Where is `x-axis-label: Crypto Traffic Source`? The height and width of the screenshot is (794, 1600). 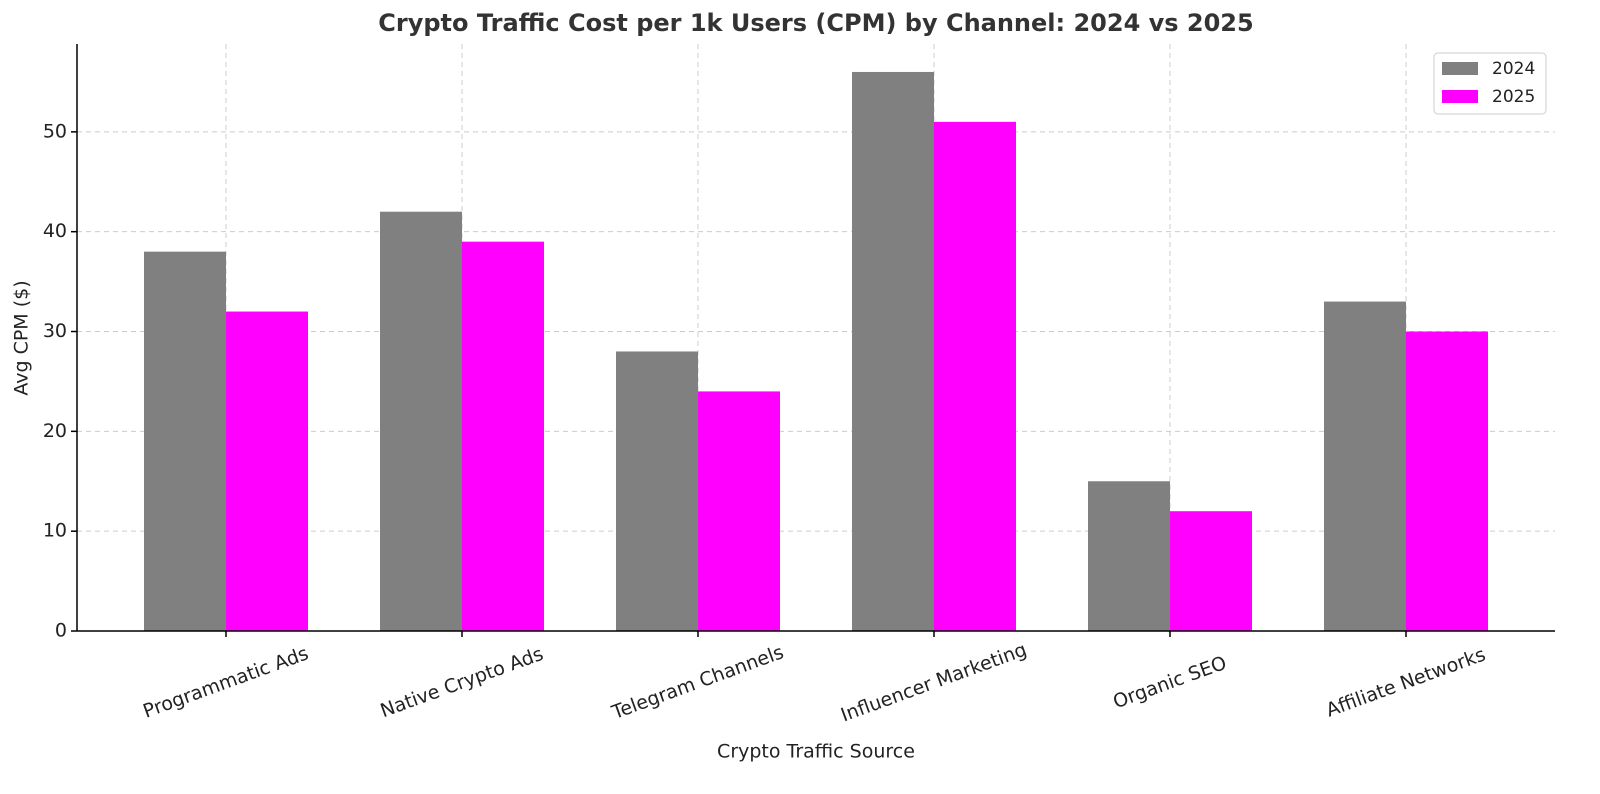 x-axis-label: Crypto Traffic Source is located at coordinates (816, 752).